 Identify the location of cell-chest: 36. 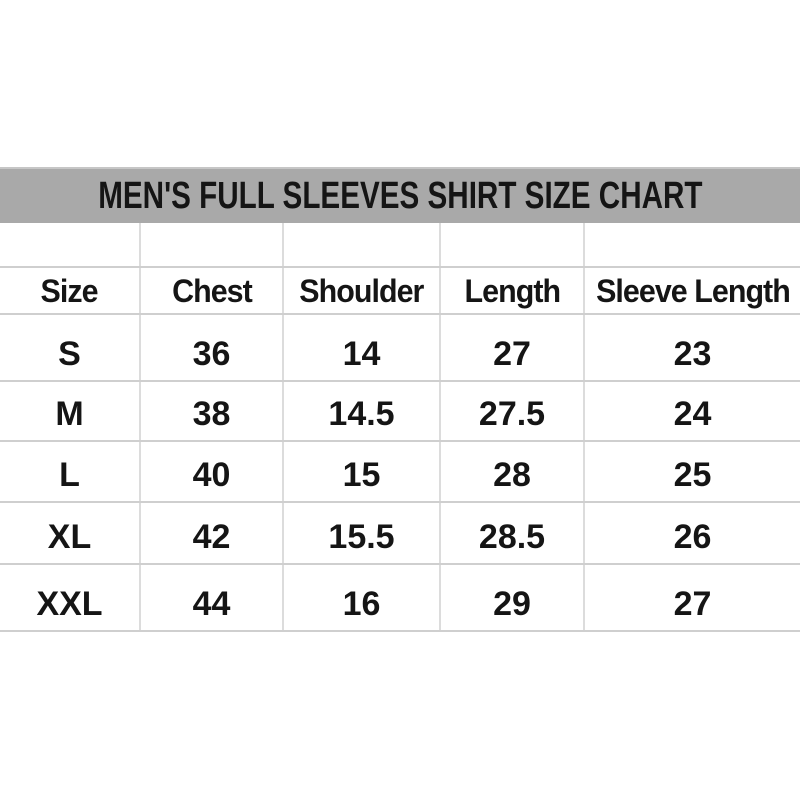
(212, 347).